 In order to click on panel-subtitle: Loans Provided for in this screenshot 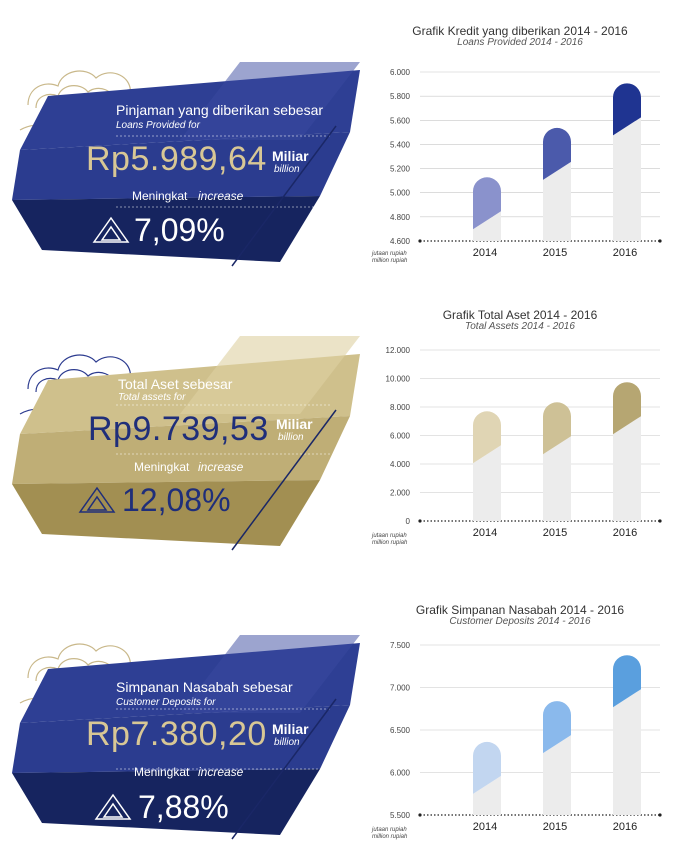, I will do `click(158, 125)`.